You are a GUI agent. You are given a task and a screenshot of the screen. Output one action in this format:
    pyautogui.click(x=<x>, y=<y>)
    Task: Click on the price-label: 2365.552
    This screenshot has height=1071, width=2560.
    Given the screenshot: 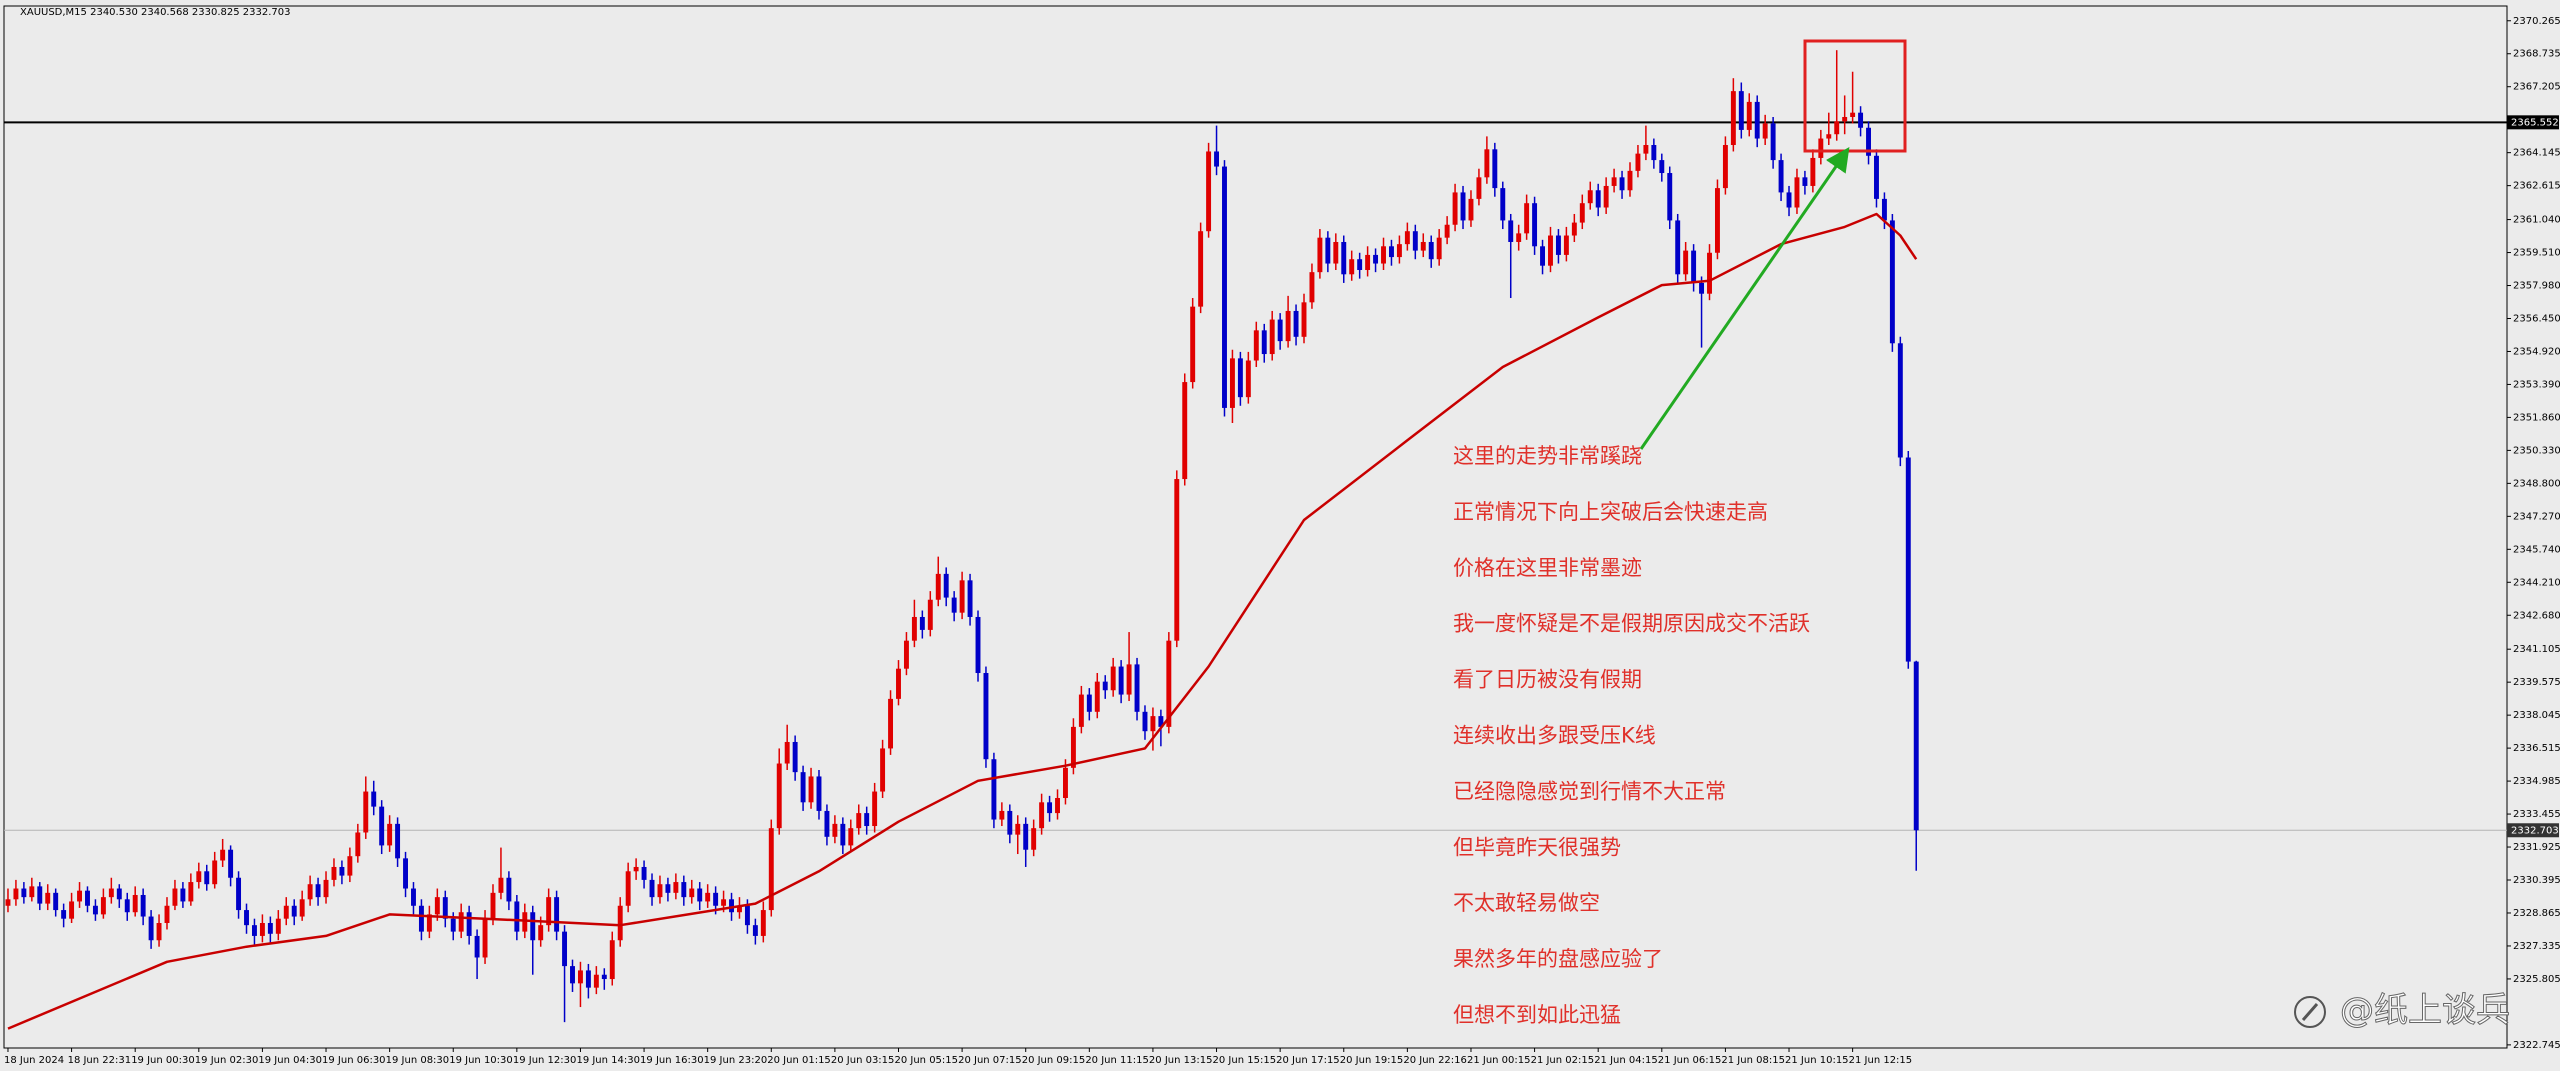 What is the action you would take?
    pyautogui.click(x=2535, y=122)
    